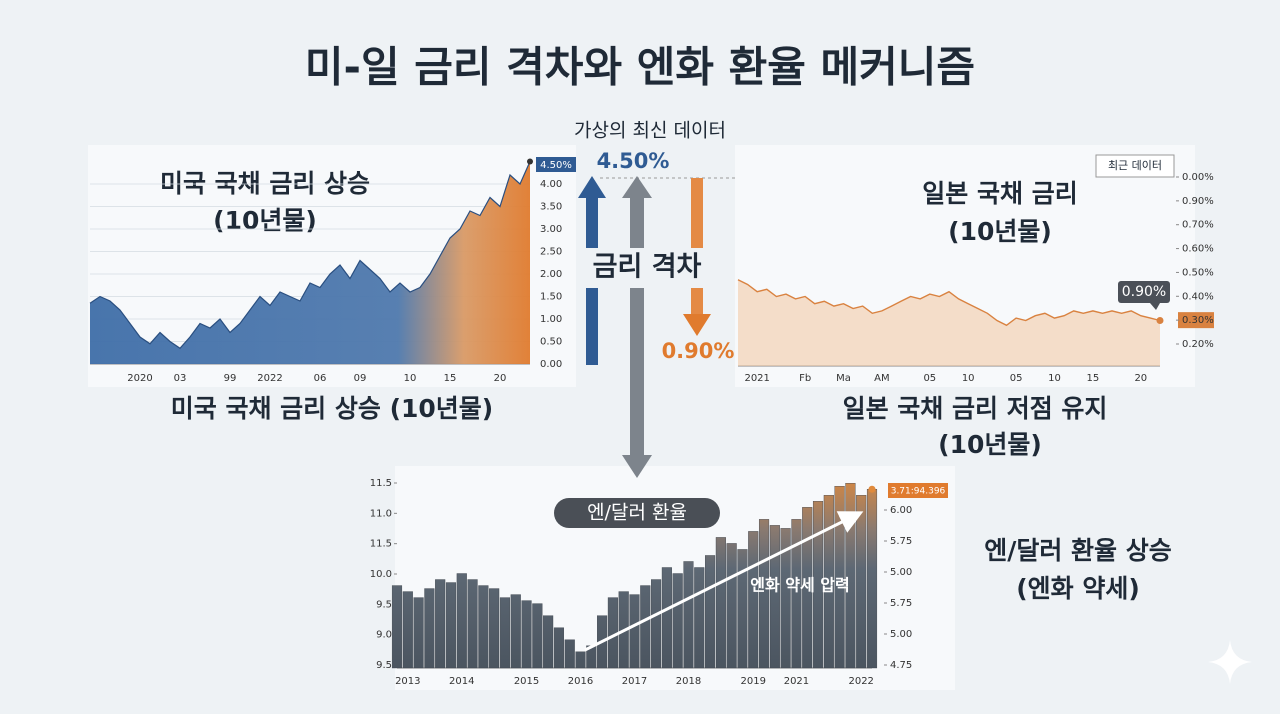 This screenshot has height=714, width=1280. What do you see at coordinates (999, 193) in the screenshot?
I see `chart-title: 일본 국채 금리` at bounding box center [999, 193].